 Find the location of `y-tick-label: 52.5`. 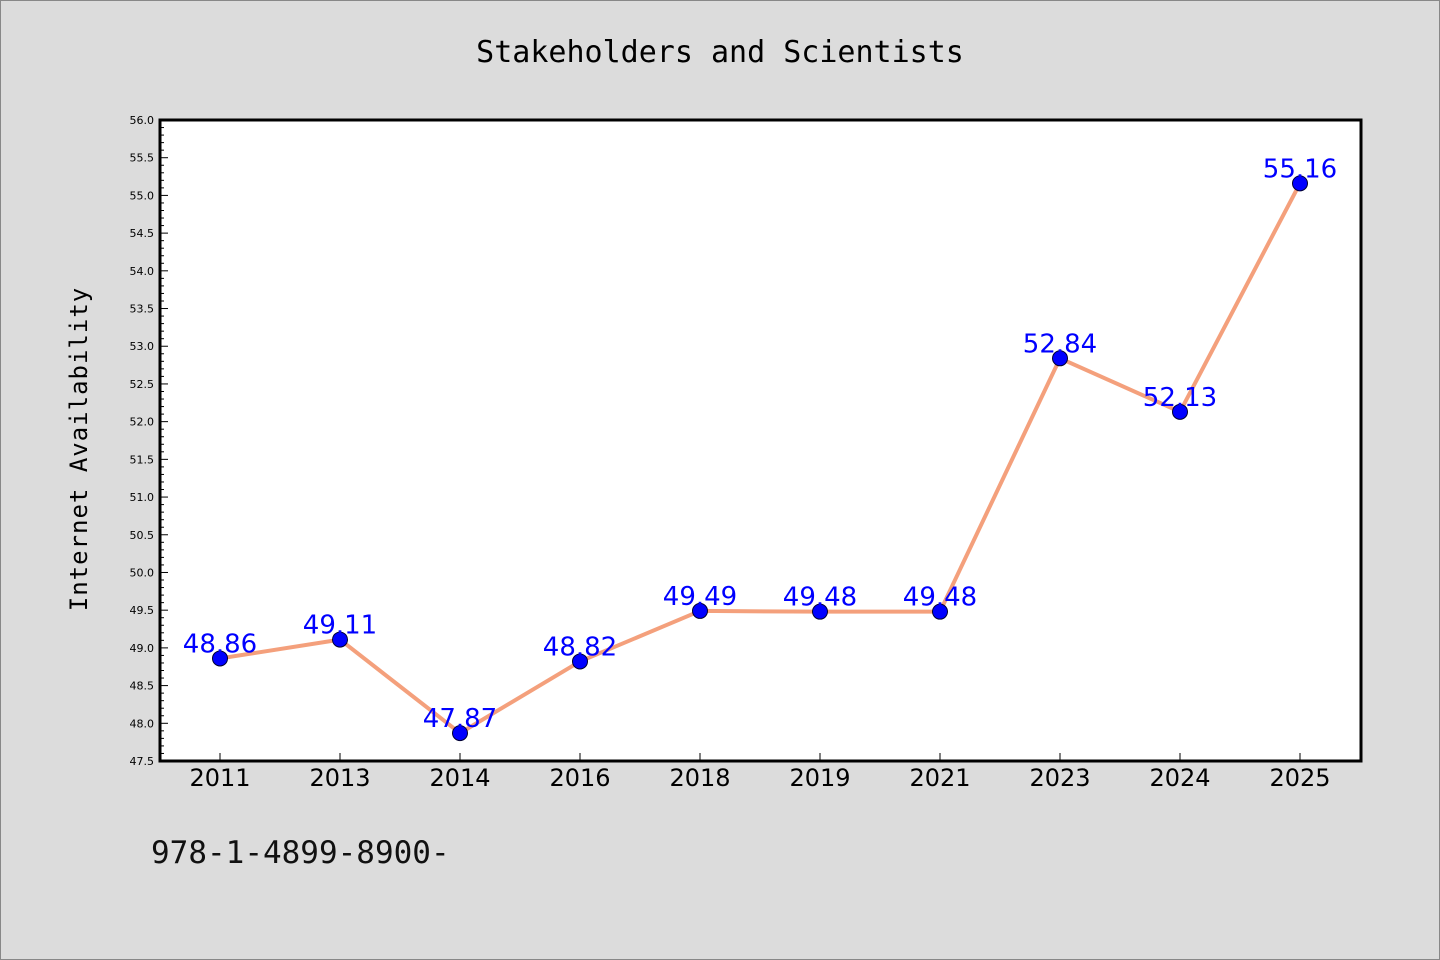

y-tick-label: 52.5 is located at coordinates (142, 384).